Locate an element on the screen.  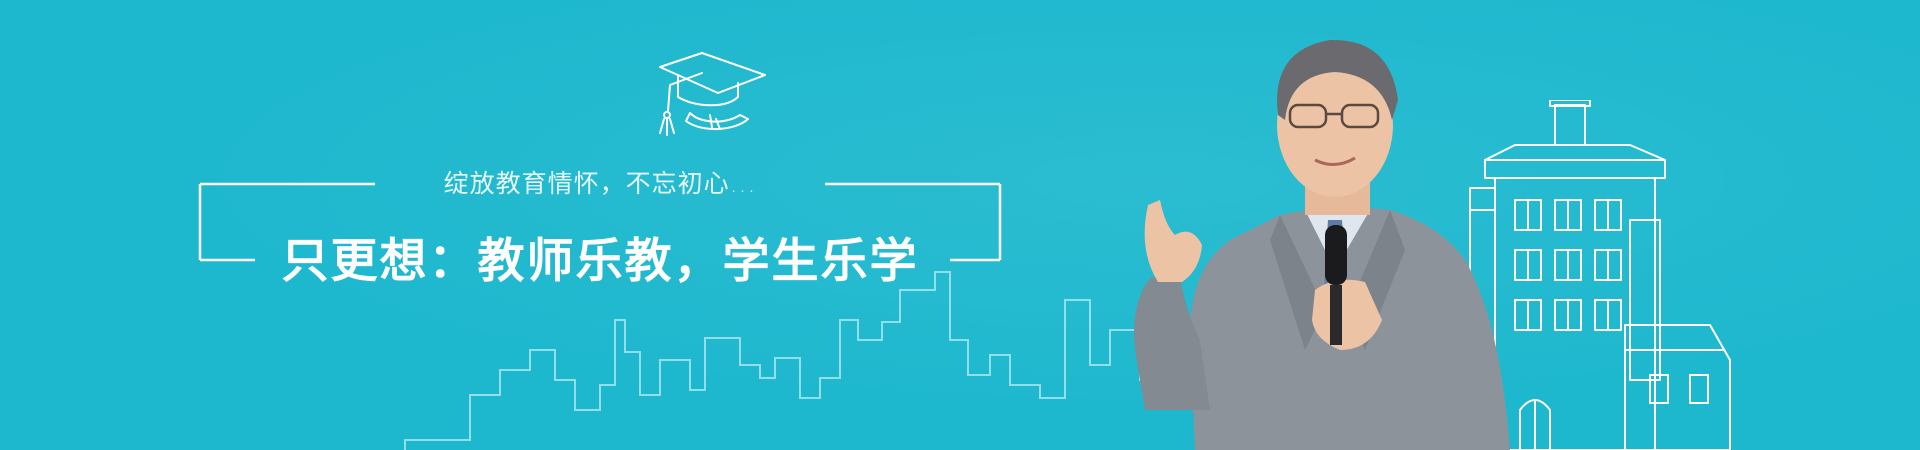
headline-text: 只更想：教师乐教，学生乐学 is located at coordinates (600, 261).